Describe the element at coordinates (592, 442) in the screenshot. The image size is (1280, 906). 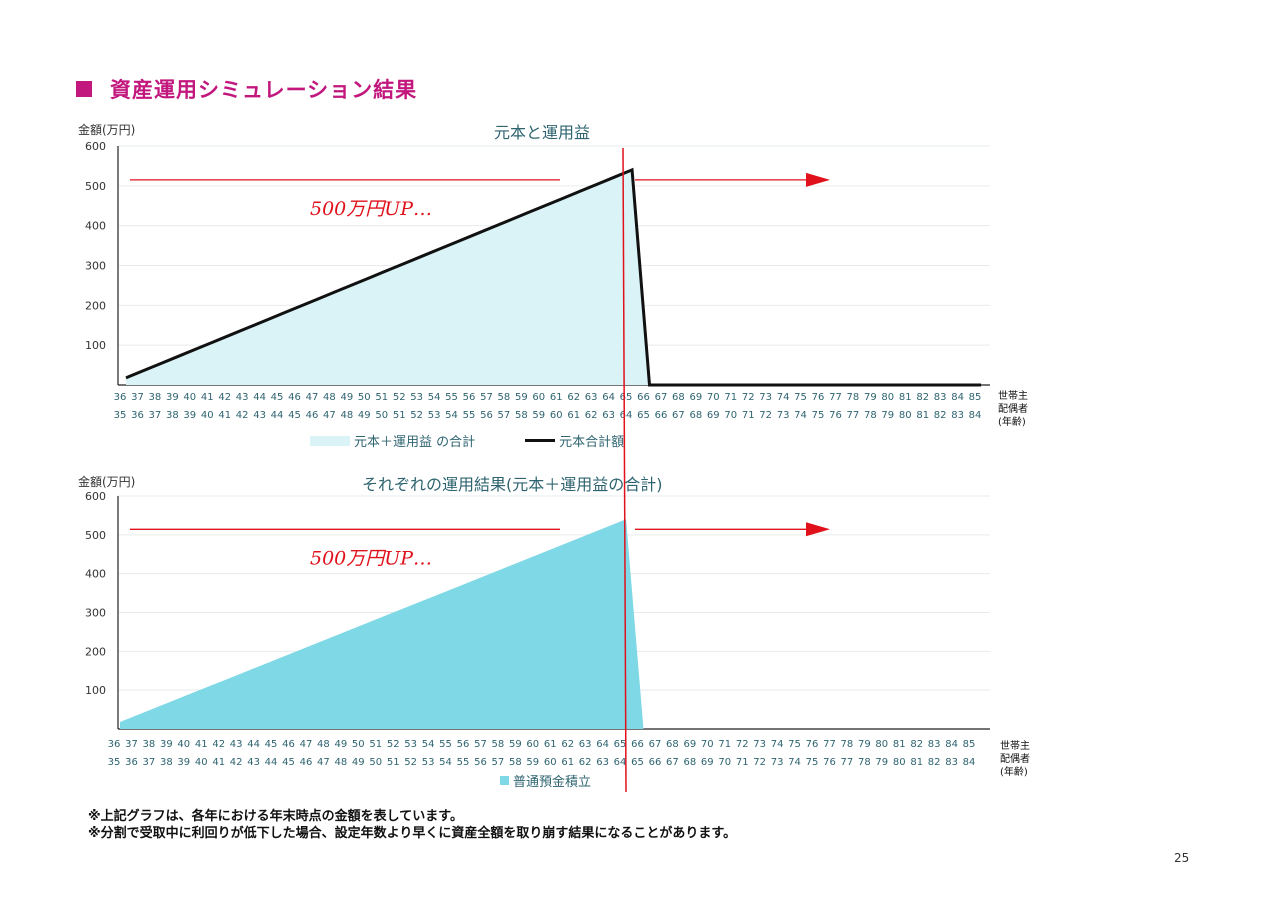
I see `legend-line-label: 元本合計額` at that location.